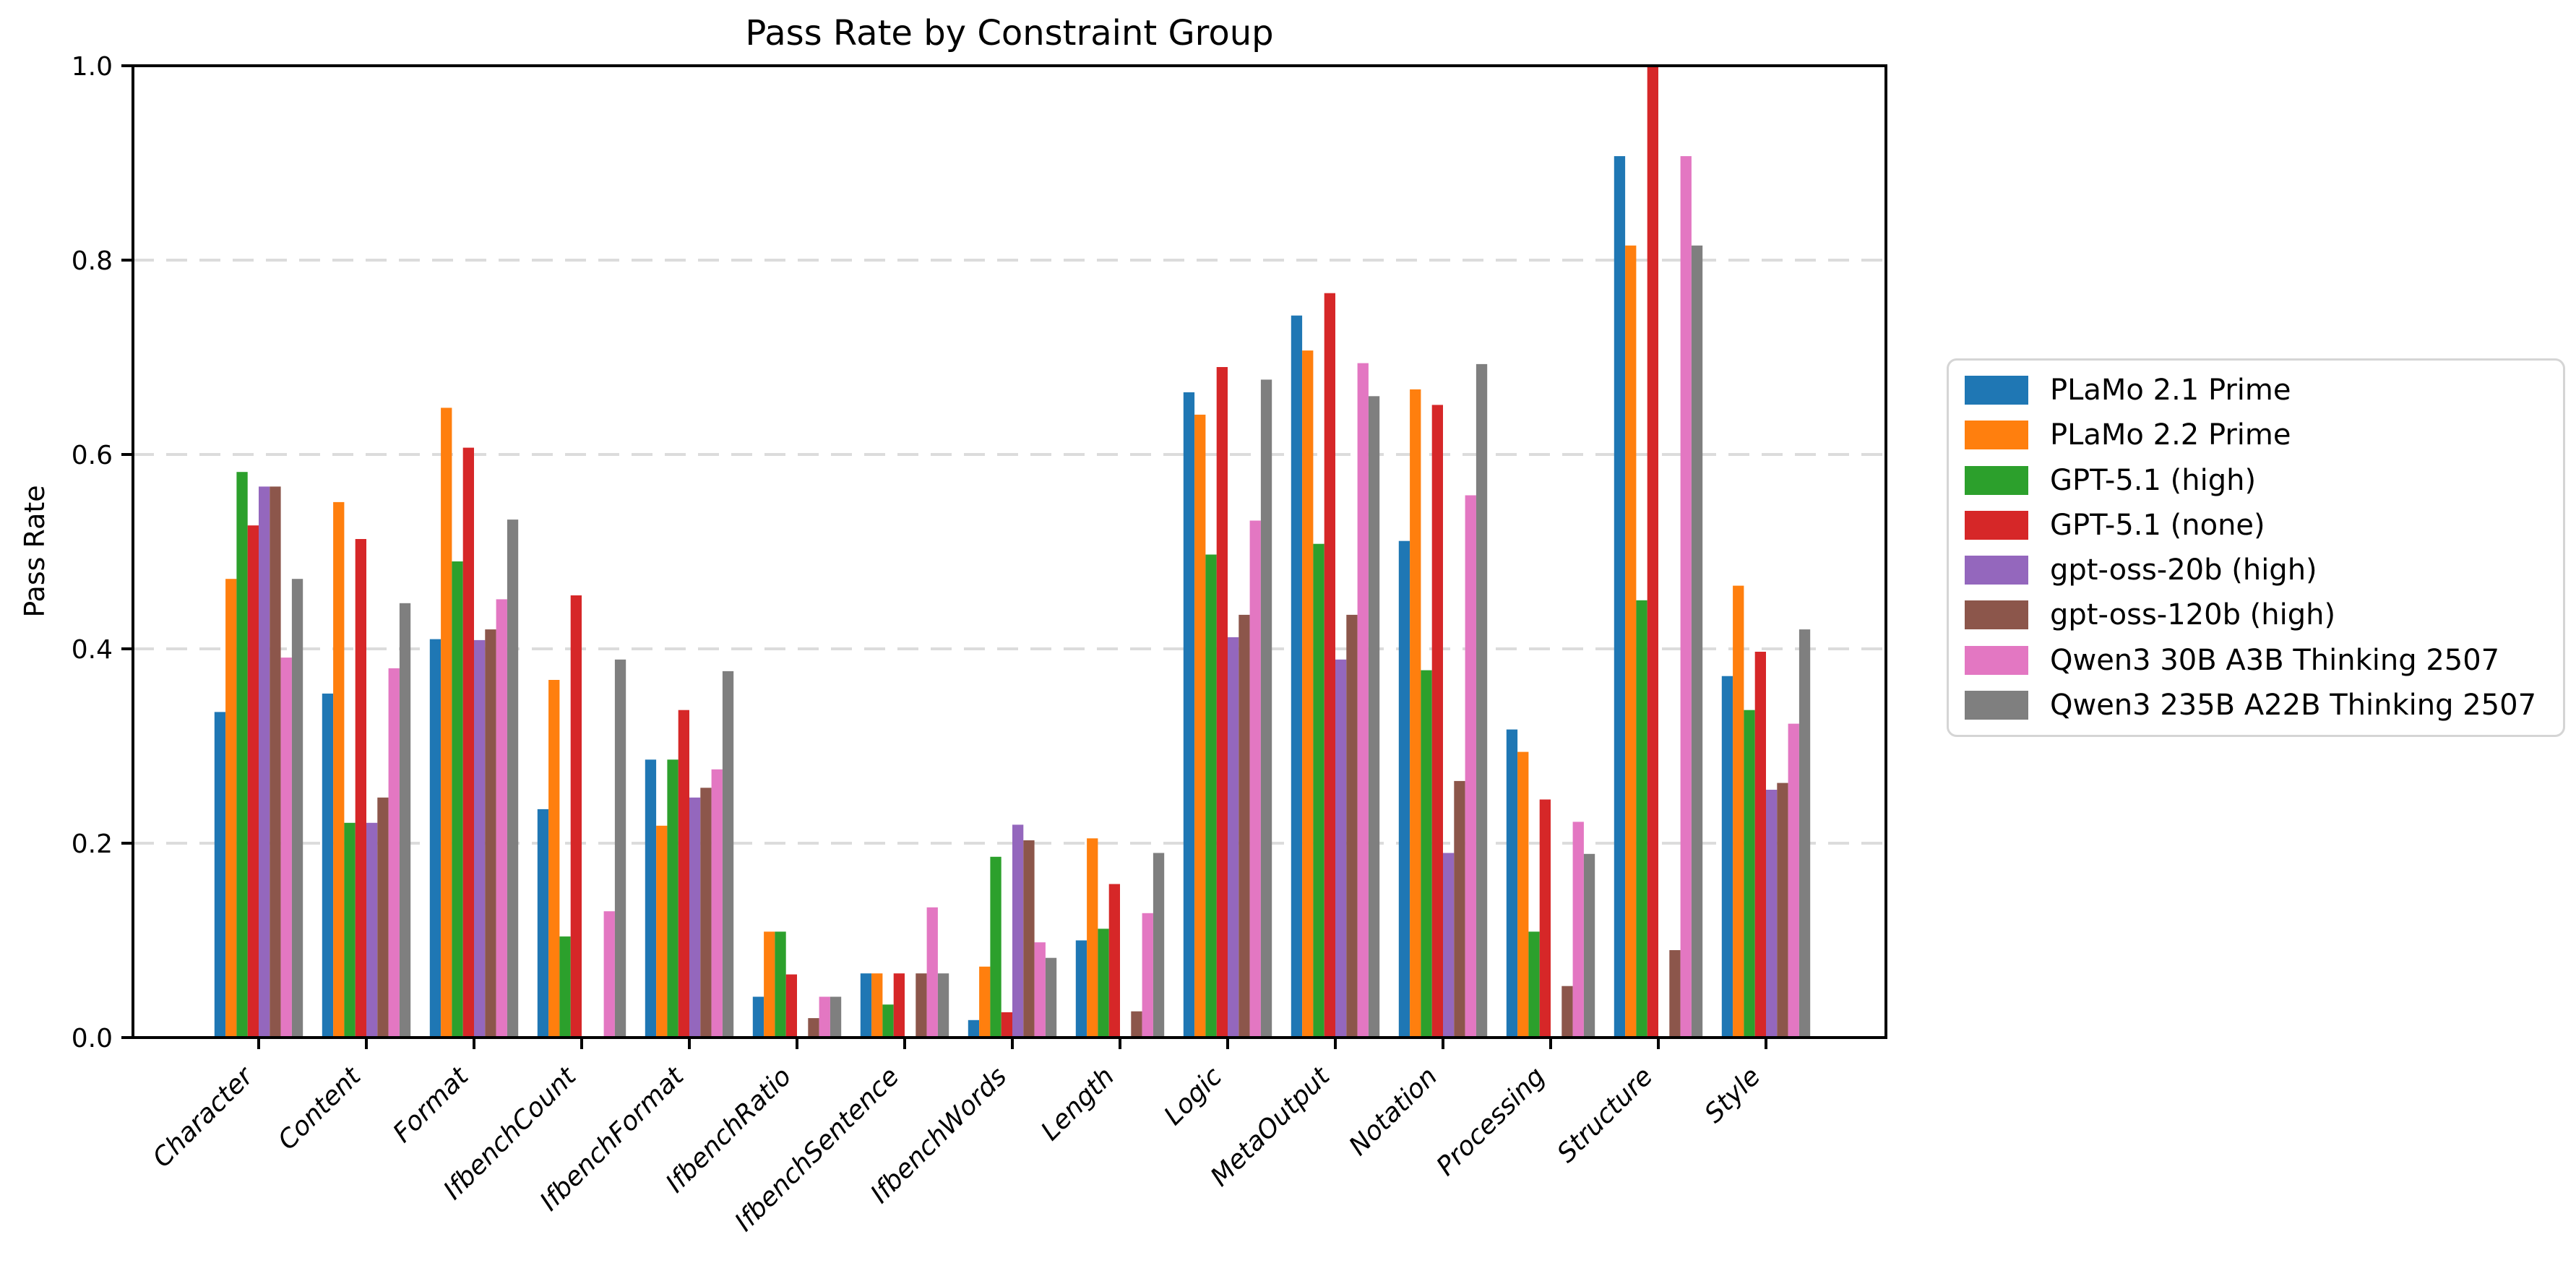  Describe the element at coordinates (1732, 1095) in the screenshot. I see `x-tick-label: Style` at that location.